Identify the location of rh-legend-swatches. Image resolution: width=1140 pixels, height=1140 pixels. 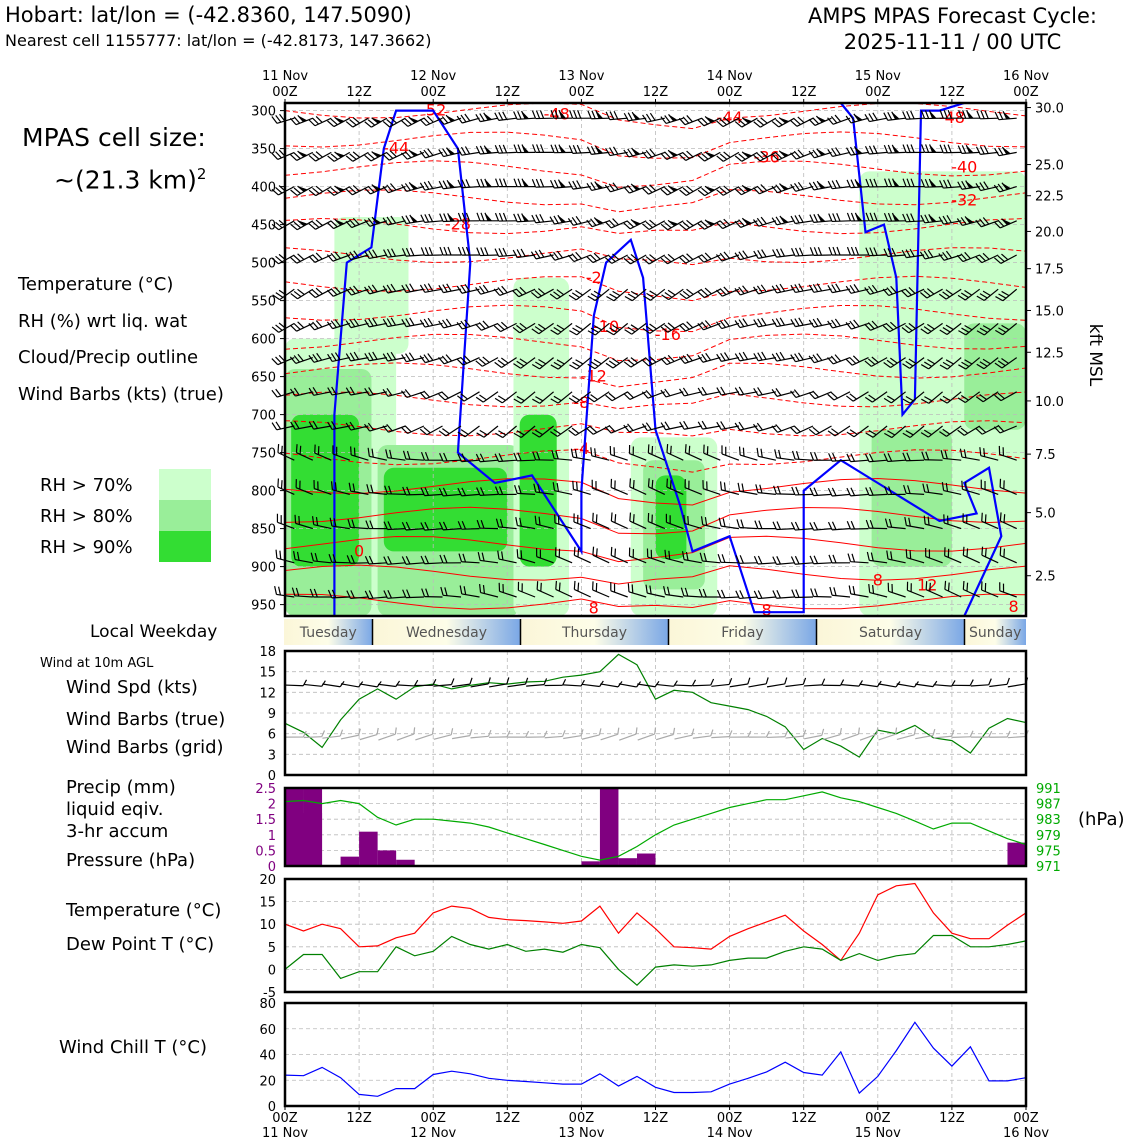
(185, 515).